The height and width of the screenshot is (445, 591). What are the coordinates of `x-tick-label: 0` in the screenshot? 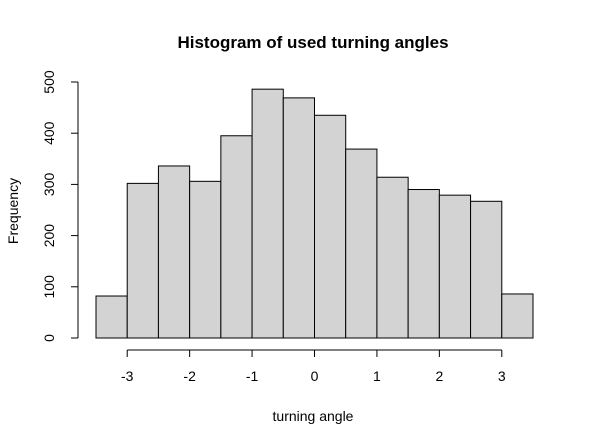 It's located at (315, 376).